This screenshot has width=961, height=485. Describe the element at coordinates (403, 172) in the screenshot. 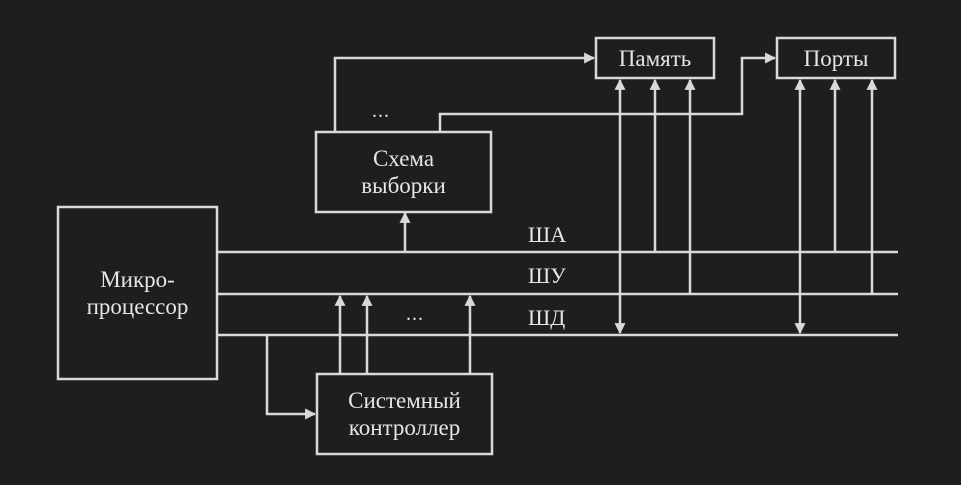

I see `selection-circuit-label: Схема выборки` at that location.